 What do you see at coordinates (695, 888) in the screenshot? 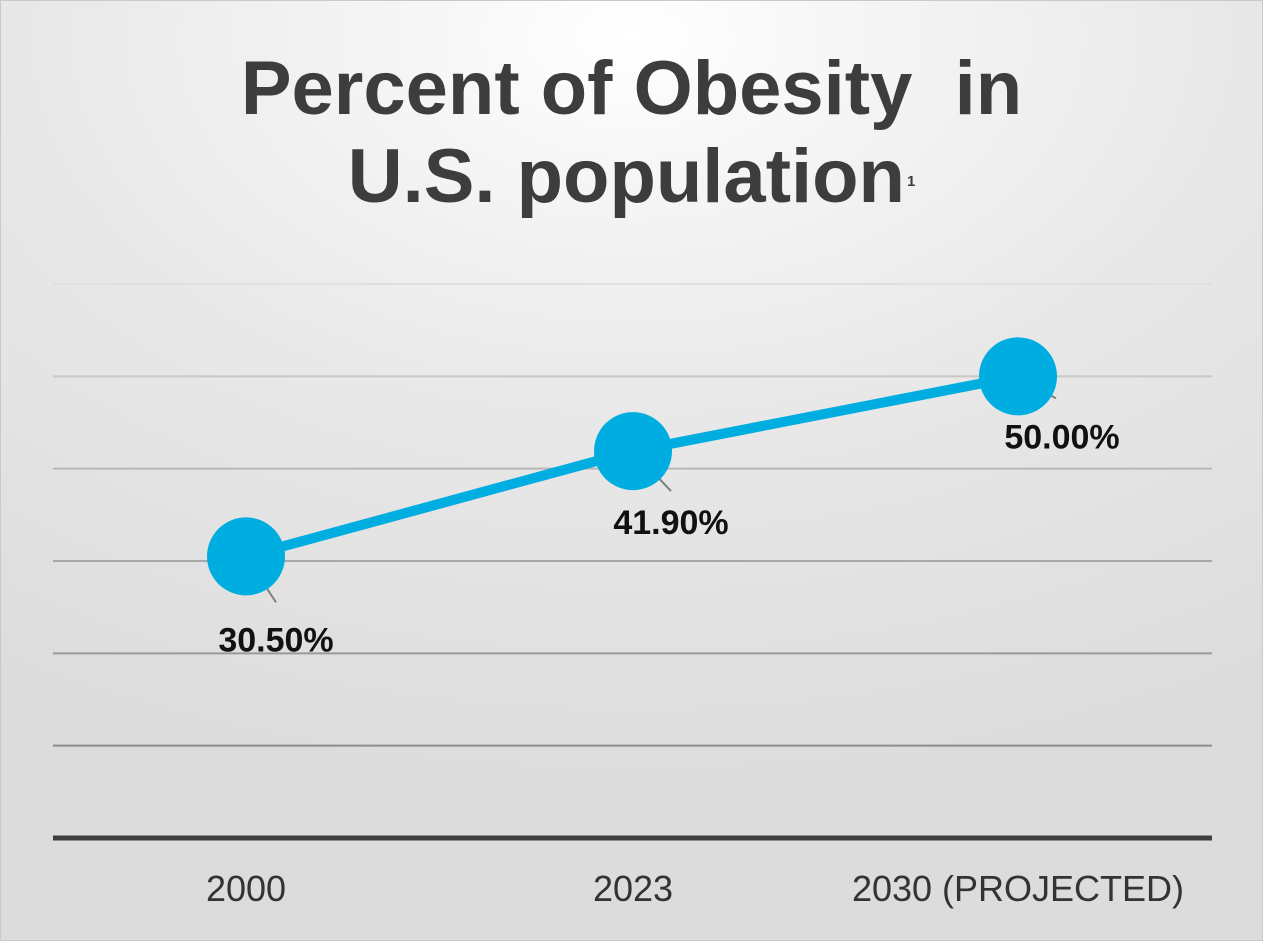
I see `x-tick-labels: 2000 2023 2030 (PROJECTED)` at bounding box center [695, 888].